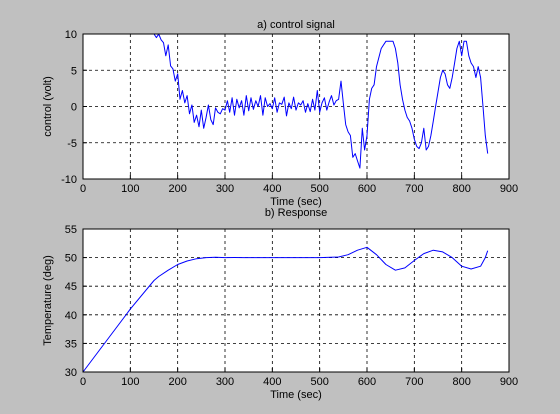 The image size is (560, 414). What do you see at coordinates (71, 316) in the screenshot?
I see `y-tick-label: 40` at bounding box center [71, 316].